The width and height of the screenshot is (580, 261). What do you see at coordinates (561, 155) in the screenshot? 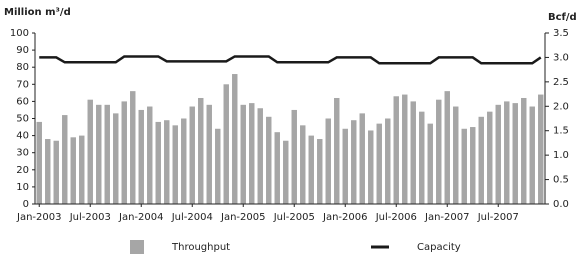
I see `y2-tick-label: 1.0` at bounding box center [561, 155].